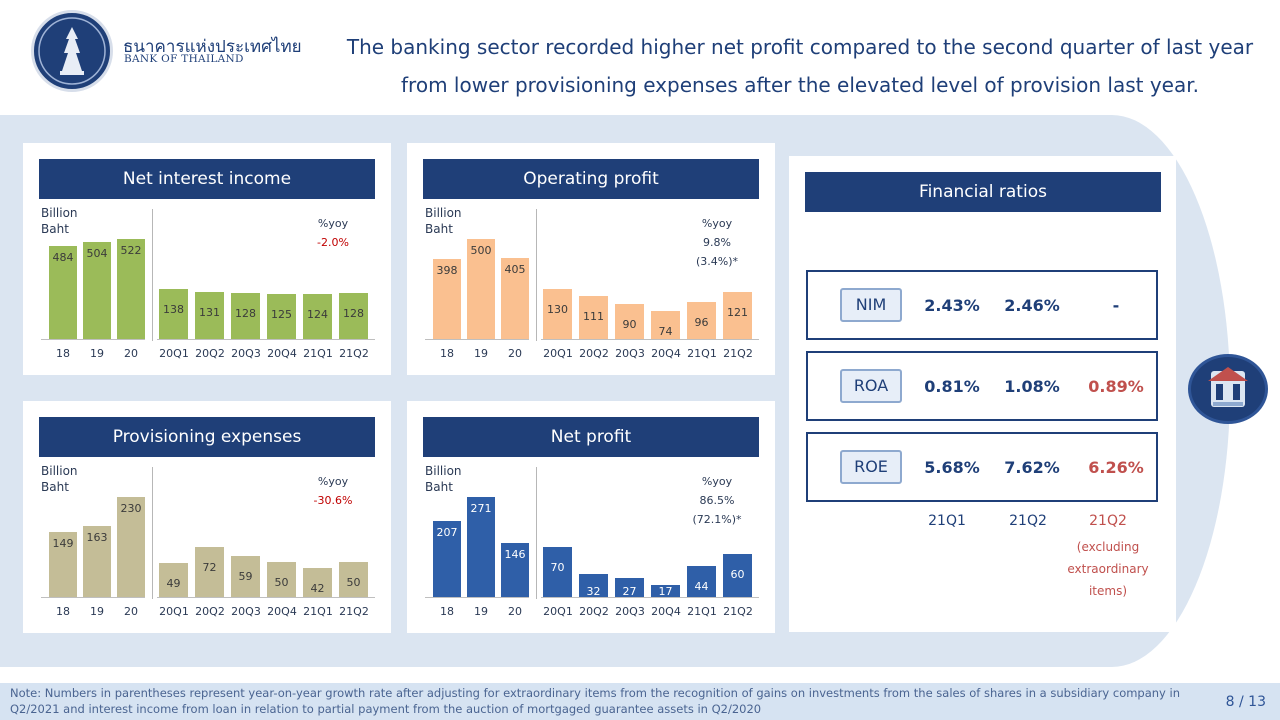  I want to click on bar-label-20q3: 128, so click(245, 313).